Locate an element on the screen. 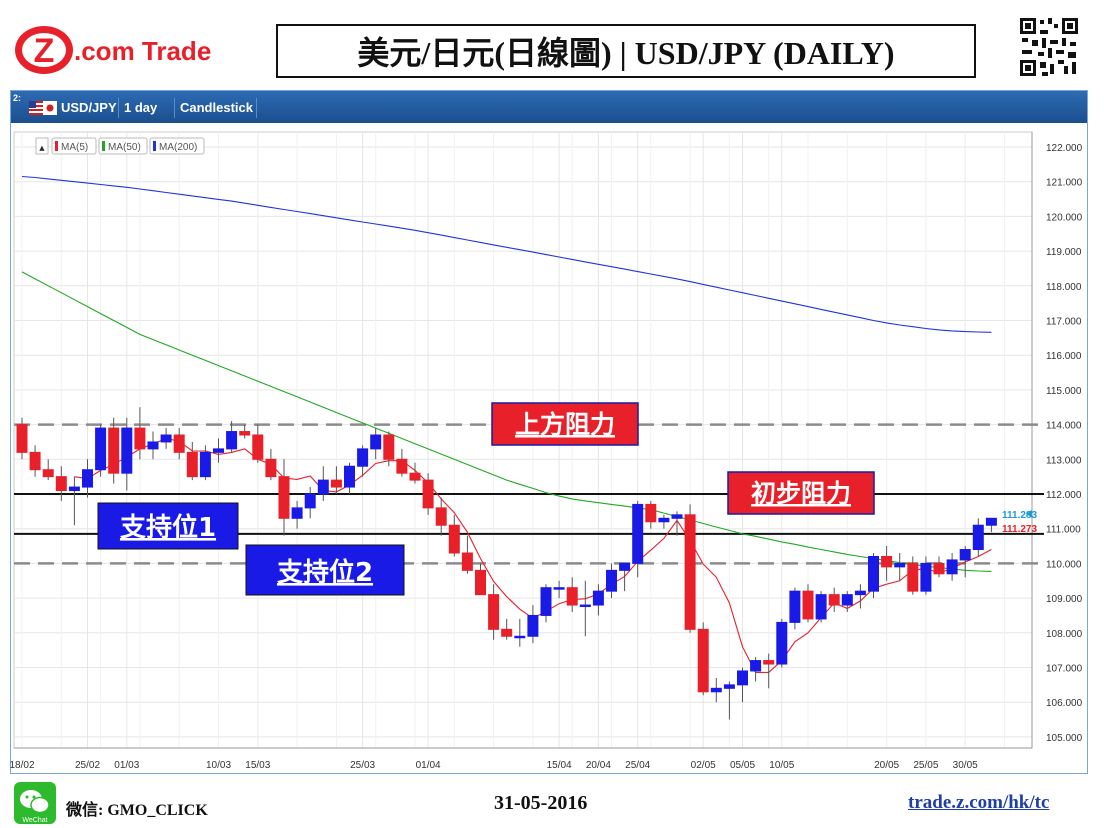 This screenshot has width=1104, height=828. interval-selector: 1 day is located at coordinates (147, 108).